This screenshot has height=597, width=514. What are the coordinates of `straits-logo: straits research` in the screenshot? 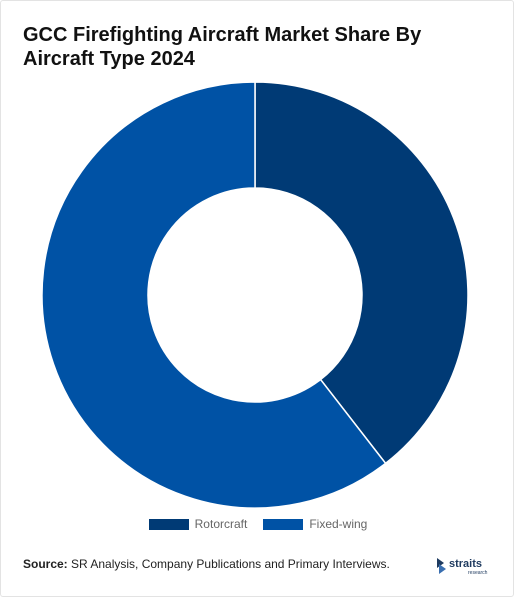 It's located at (462, 567).